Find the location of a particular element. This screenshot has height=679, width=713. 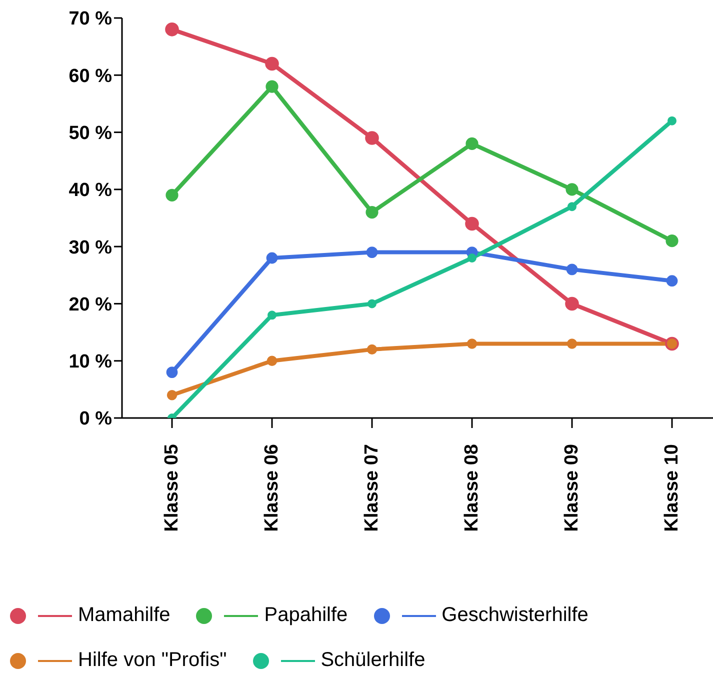

x-tick-label: Klasse 10 is located at coordinates (672, 488).